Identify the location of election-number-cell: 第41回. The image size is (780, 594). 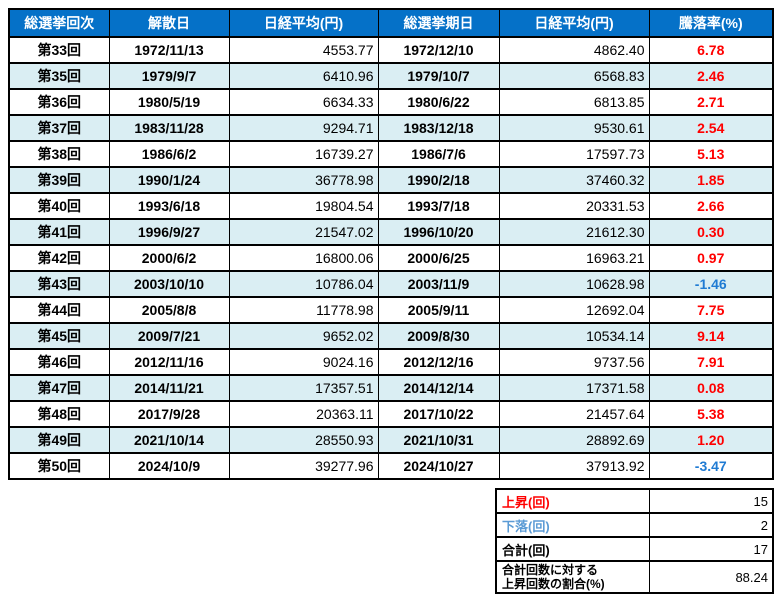
(59, 232).